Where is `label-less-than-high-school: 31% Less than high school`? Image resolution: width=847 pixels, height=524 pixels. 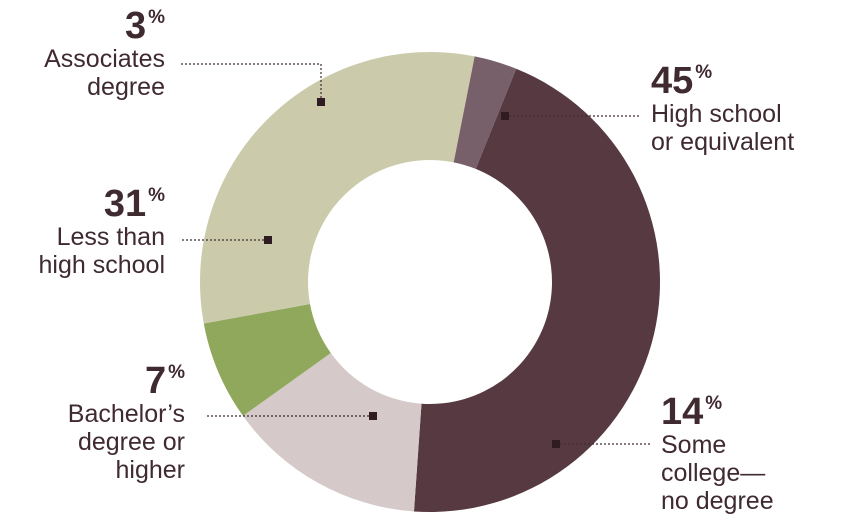 label-less-than-high-school: 31% Less than high school is located at coordinates (102, 232).